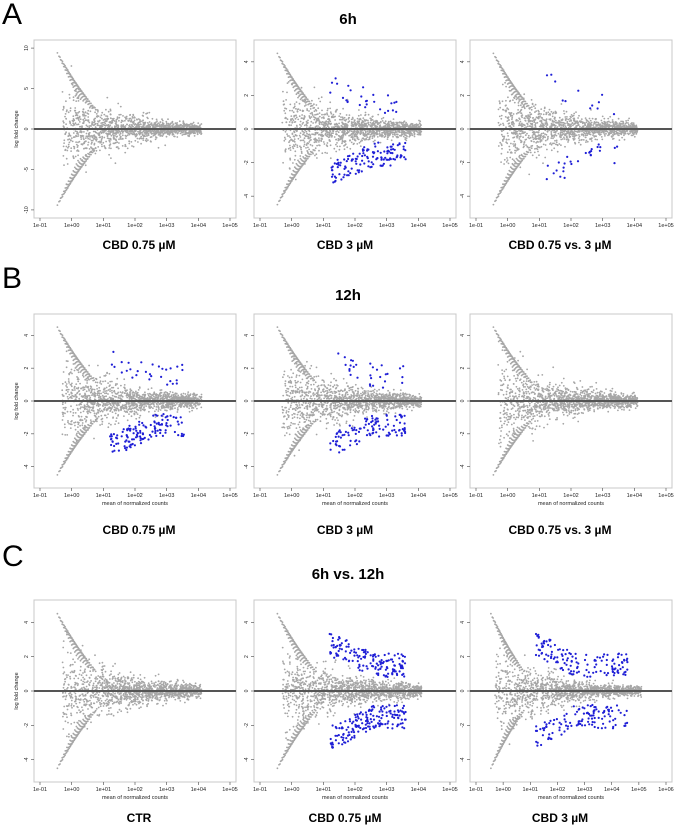 This screenshot has width=677, height=828. Describe the element at coordinates (27, 48) in the screenshot. I see `y-tick-label: 10` at that location.